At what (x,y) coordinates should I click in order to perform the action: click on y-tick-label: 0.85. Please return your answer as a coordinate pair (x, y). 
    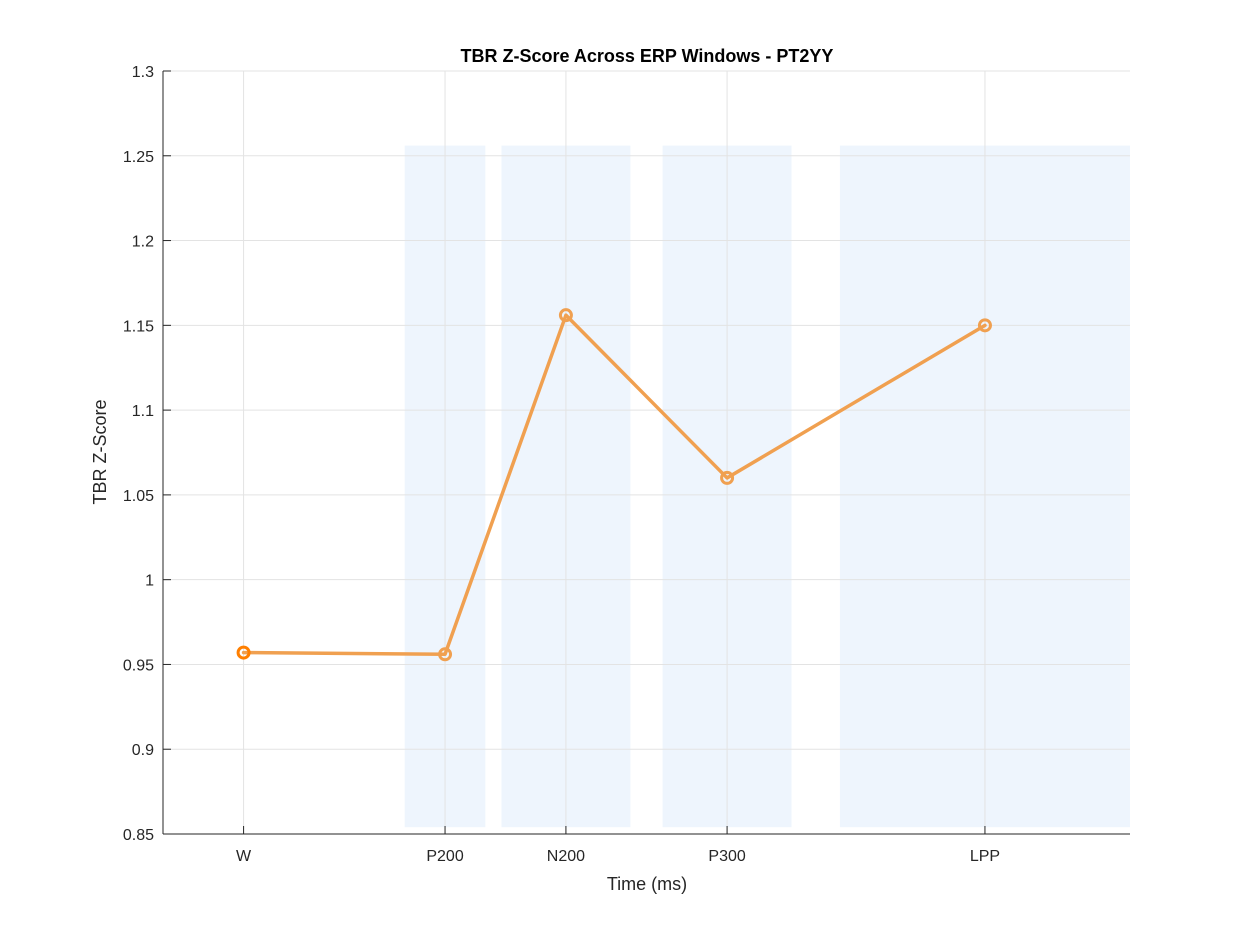
    Looking at the image, I should click on (138, 835).